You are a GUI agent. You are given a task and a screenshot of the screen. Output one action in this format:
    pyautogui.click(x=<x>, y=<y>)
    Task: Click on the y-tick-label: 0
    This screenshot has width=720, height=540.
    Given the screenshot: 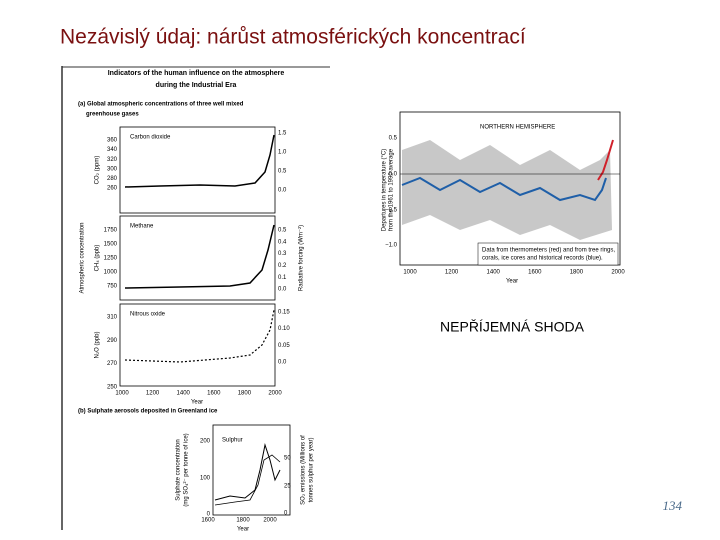 What is the action you would take?
    pyautogui.click(x=209, y=515)
    